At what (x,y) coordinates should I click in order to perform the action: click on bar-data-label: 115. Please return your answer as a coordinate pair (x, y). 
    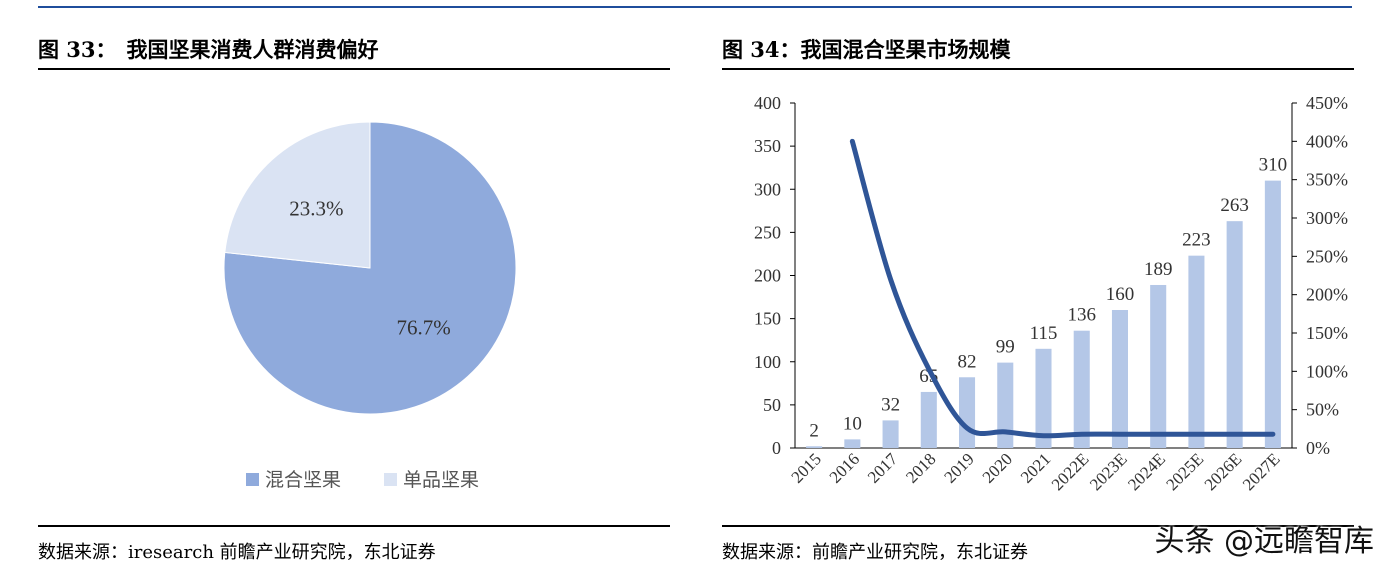
    Looking at the image, I should click on (1044, 333).